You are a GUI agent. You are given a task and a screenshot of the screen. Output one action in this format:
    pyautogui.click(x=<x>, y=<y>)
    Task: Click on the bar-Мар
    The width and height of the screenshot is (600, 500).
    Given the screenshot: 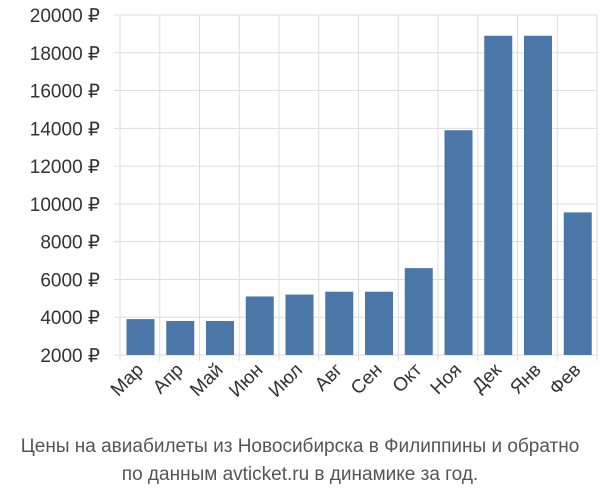 What is the action you would take?
    pyautogui.click(x=140, y=337)
    